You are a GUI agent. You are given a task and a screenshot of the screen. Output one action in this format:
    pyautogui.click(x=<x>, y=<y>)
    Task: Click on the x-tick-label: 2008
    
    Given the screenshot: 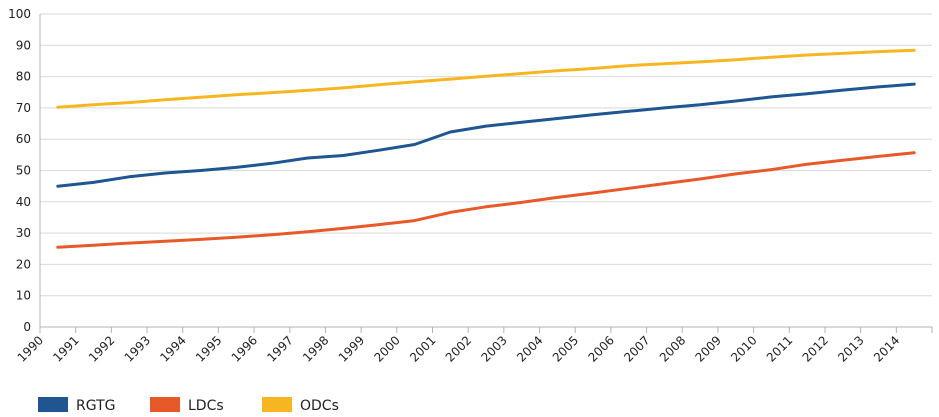 What is the action you would take?
    pyautogui.click(x=672, y=348)
    